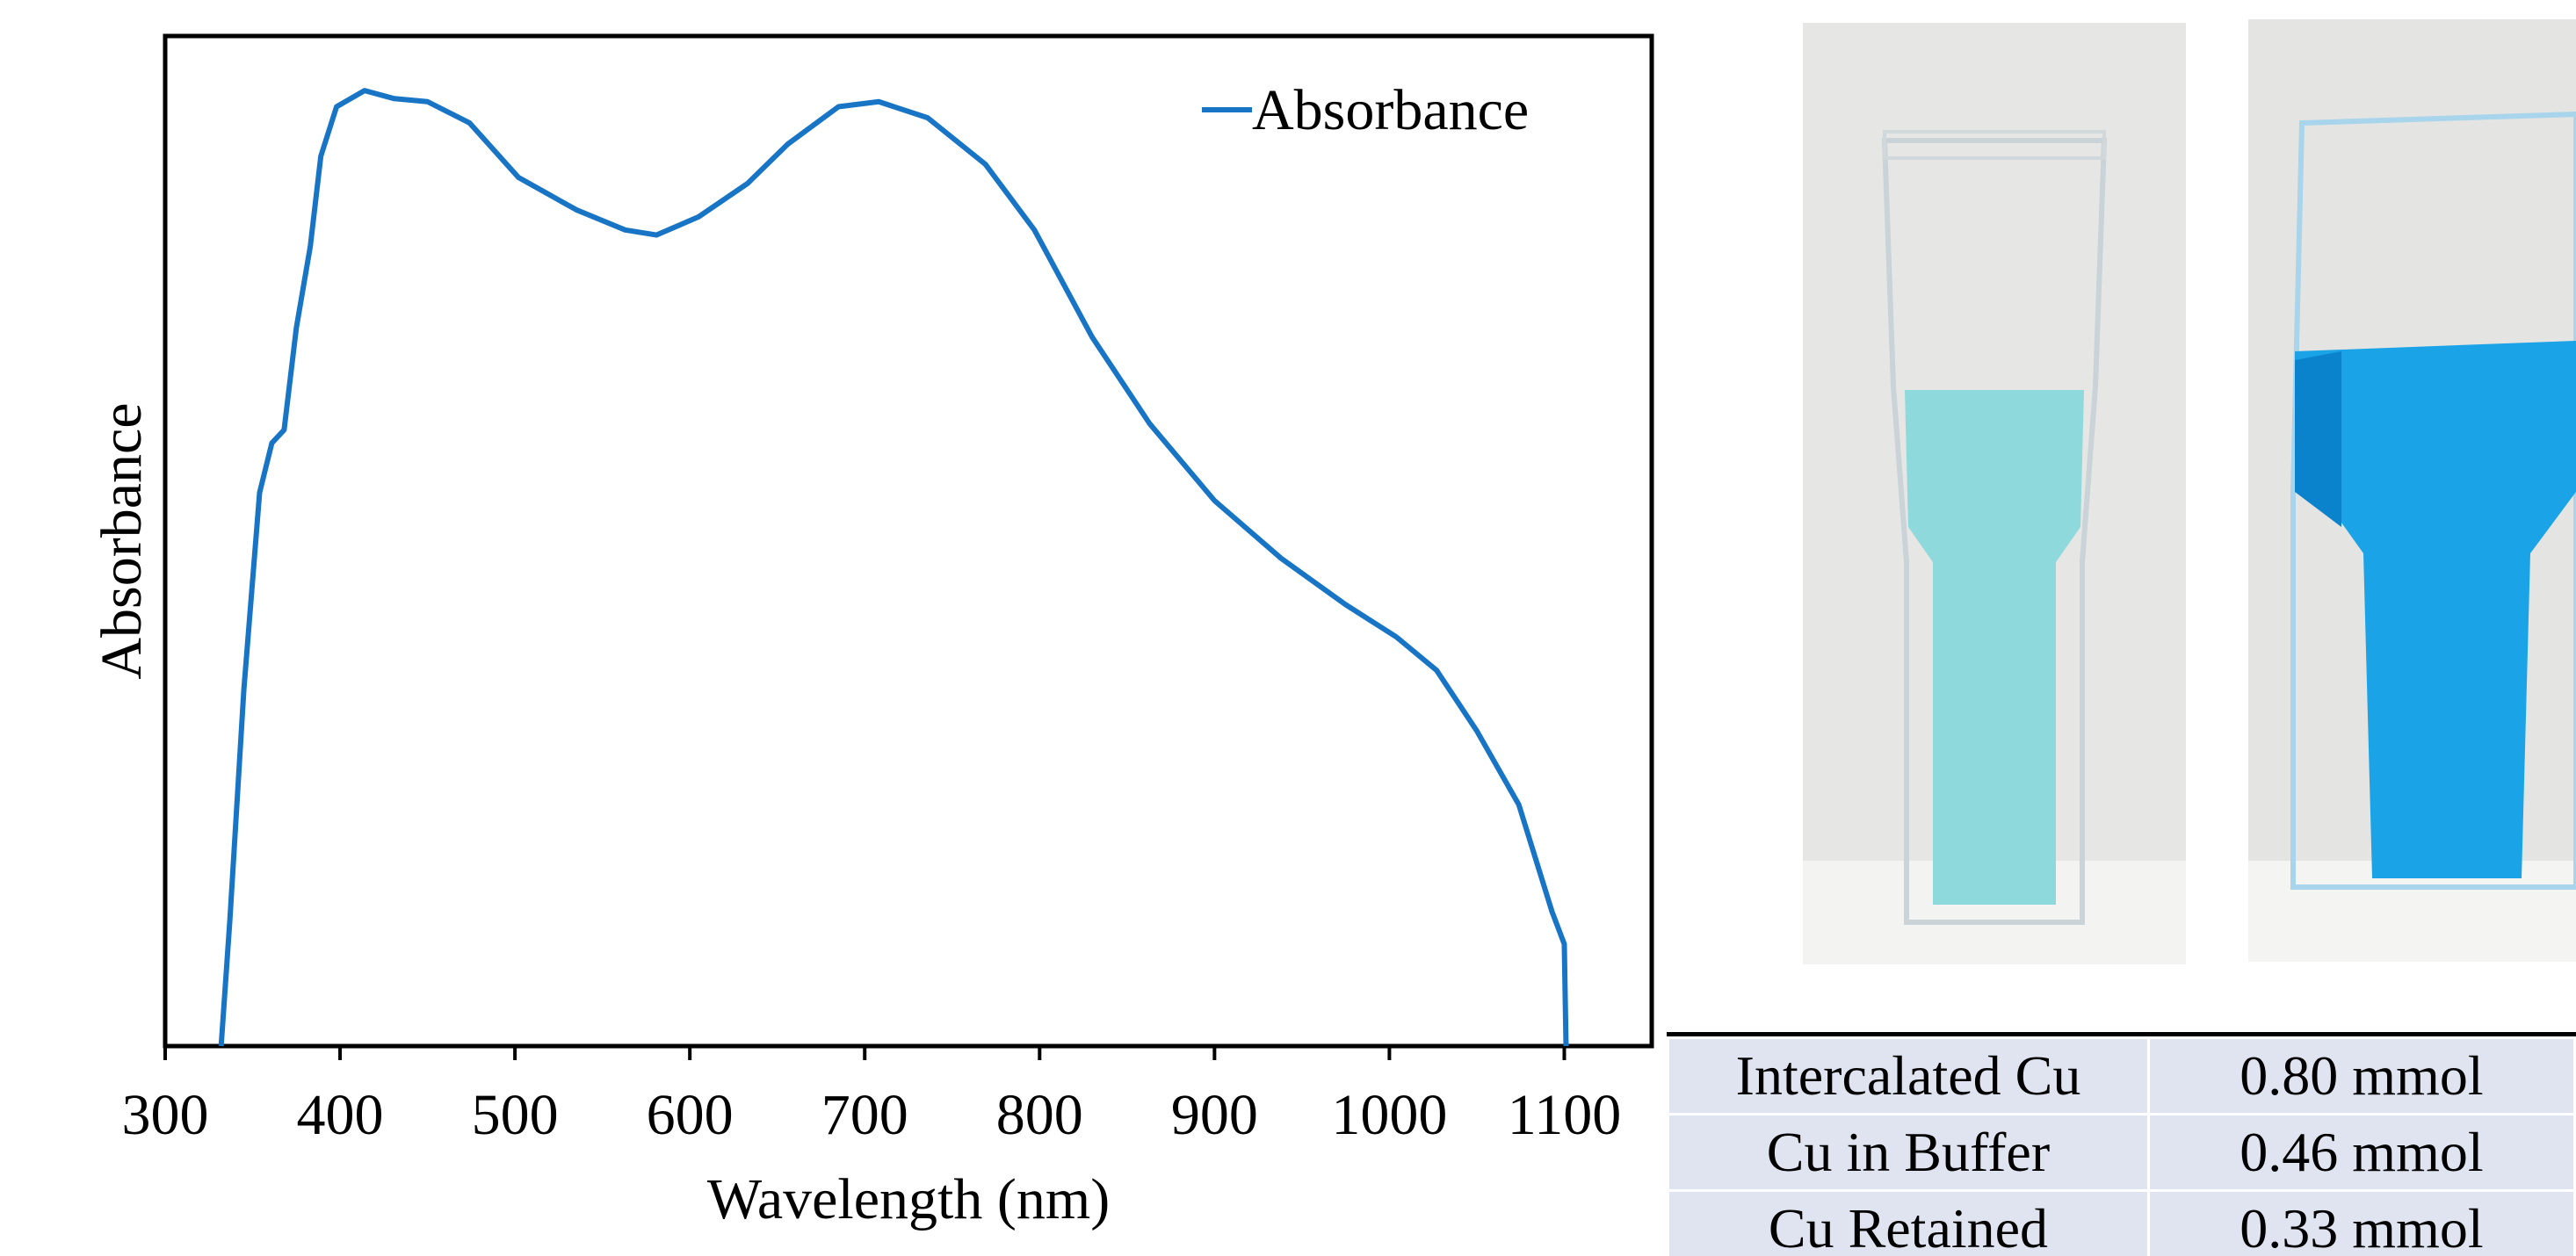 This screenshot has height=1256, width=2576. What do you see at coordinates (340, 1115) in the screenshot?
I see `x-tick-label: 400` at bounding box center [340, 1115].